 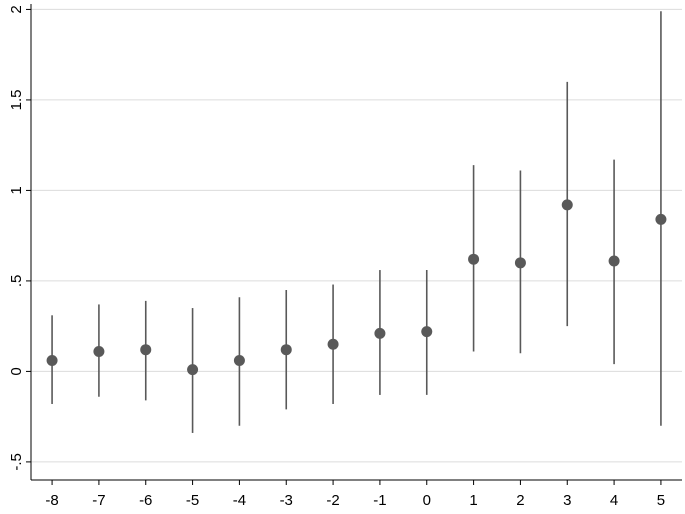 What do you see at coordinates (239, 500) in the screenshot?
I see `x-tick-label: -4` at bounding box center [239, 500].